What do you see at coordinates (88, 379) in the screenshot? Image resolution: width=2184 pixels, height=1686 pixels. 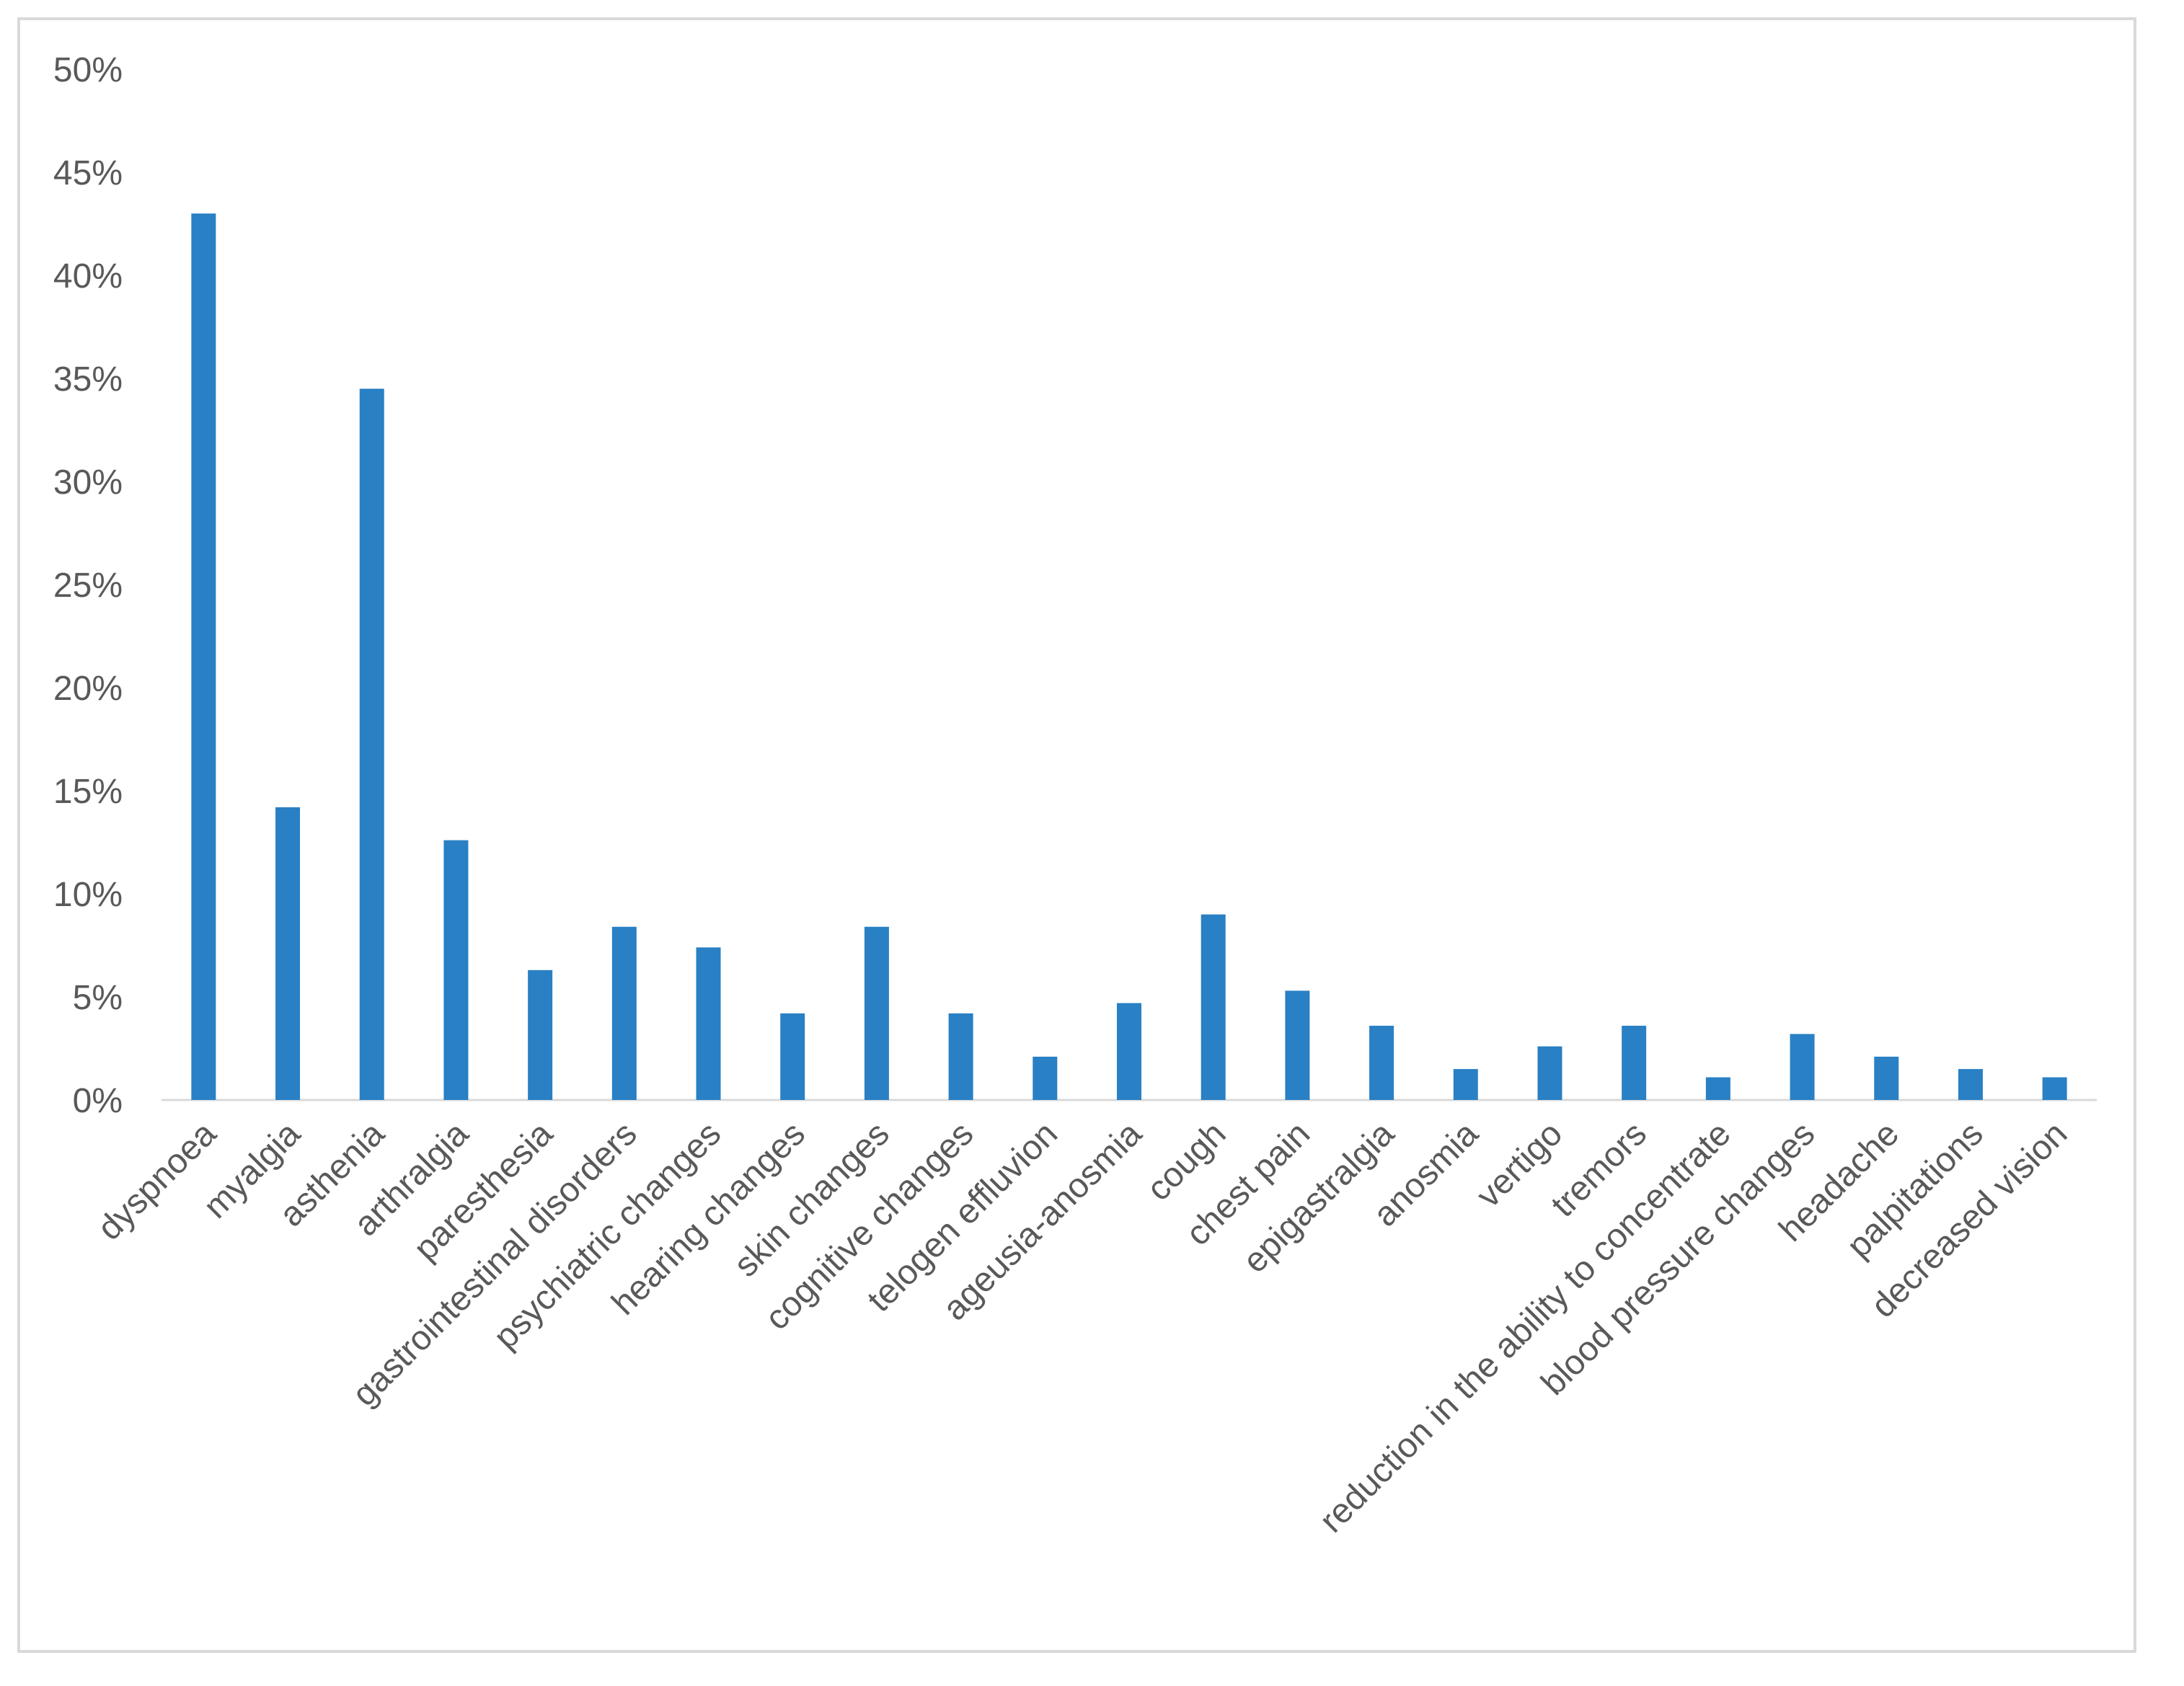 I see `y-tick-label: 35%` at bounding box center [88, 379].